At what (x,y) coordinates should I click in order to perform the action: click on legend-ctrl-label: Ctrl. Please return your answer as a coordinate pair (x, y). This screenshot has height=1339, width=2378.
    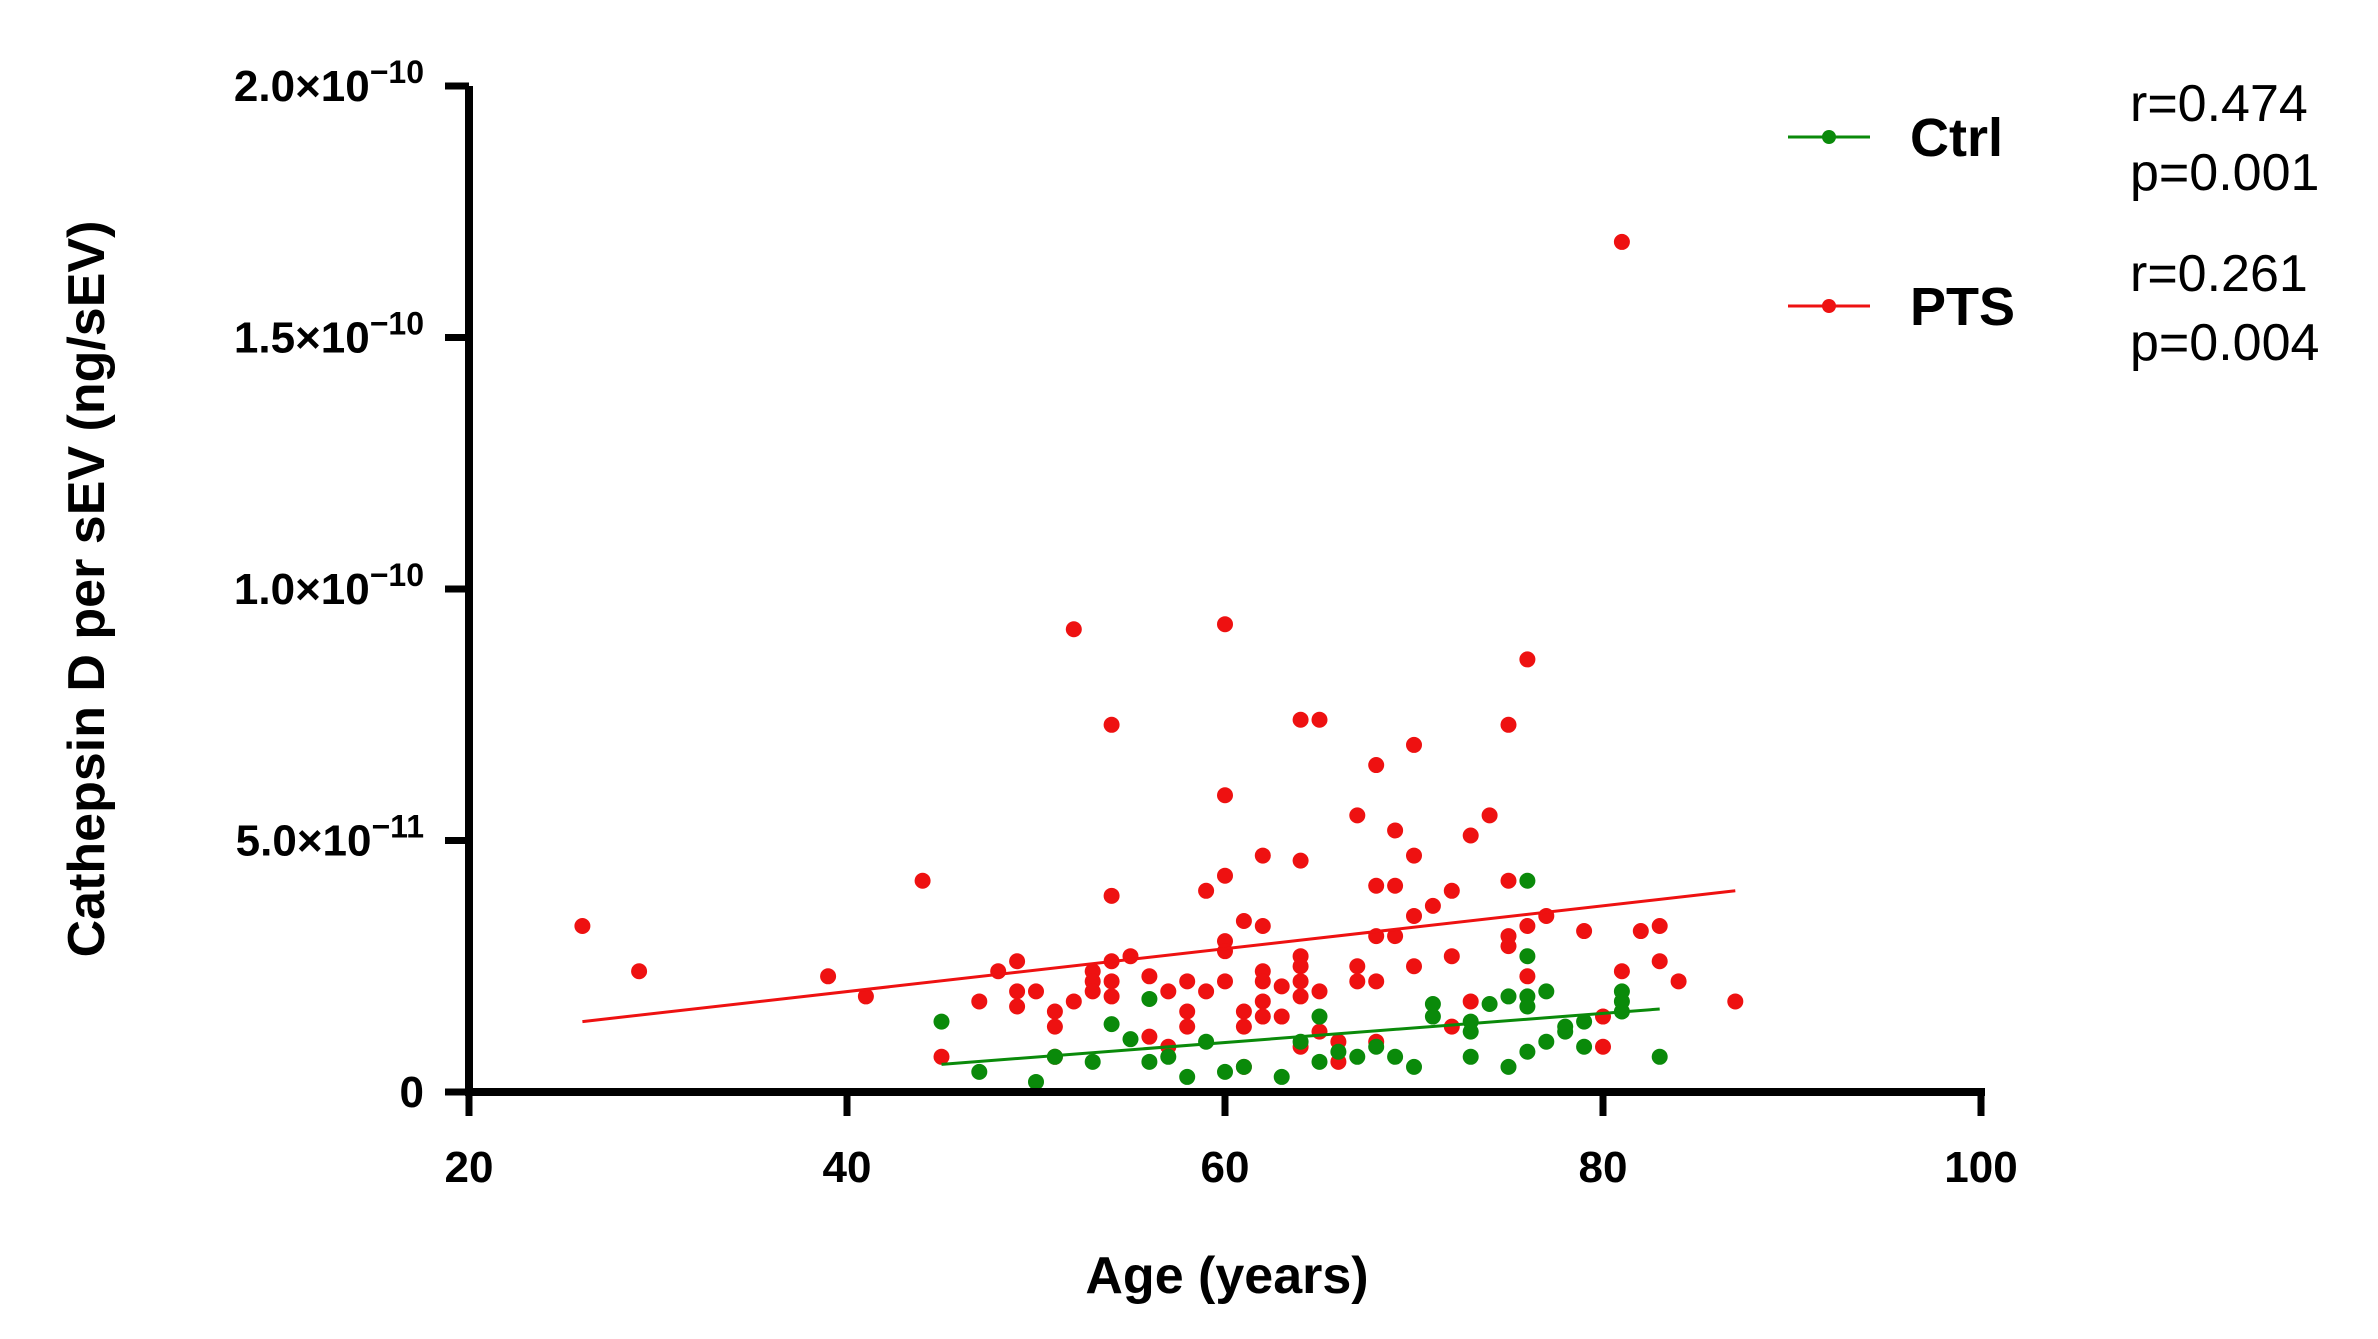
    Looking at the image, I should click on (1956, 138).